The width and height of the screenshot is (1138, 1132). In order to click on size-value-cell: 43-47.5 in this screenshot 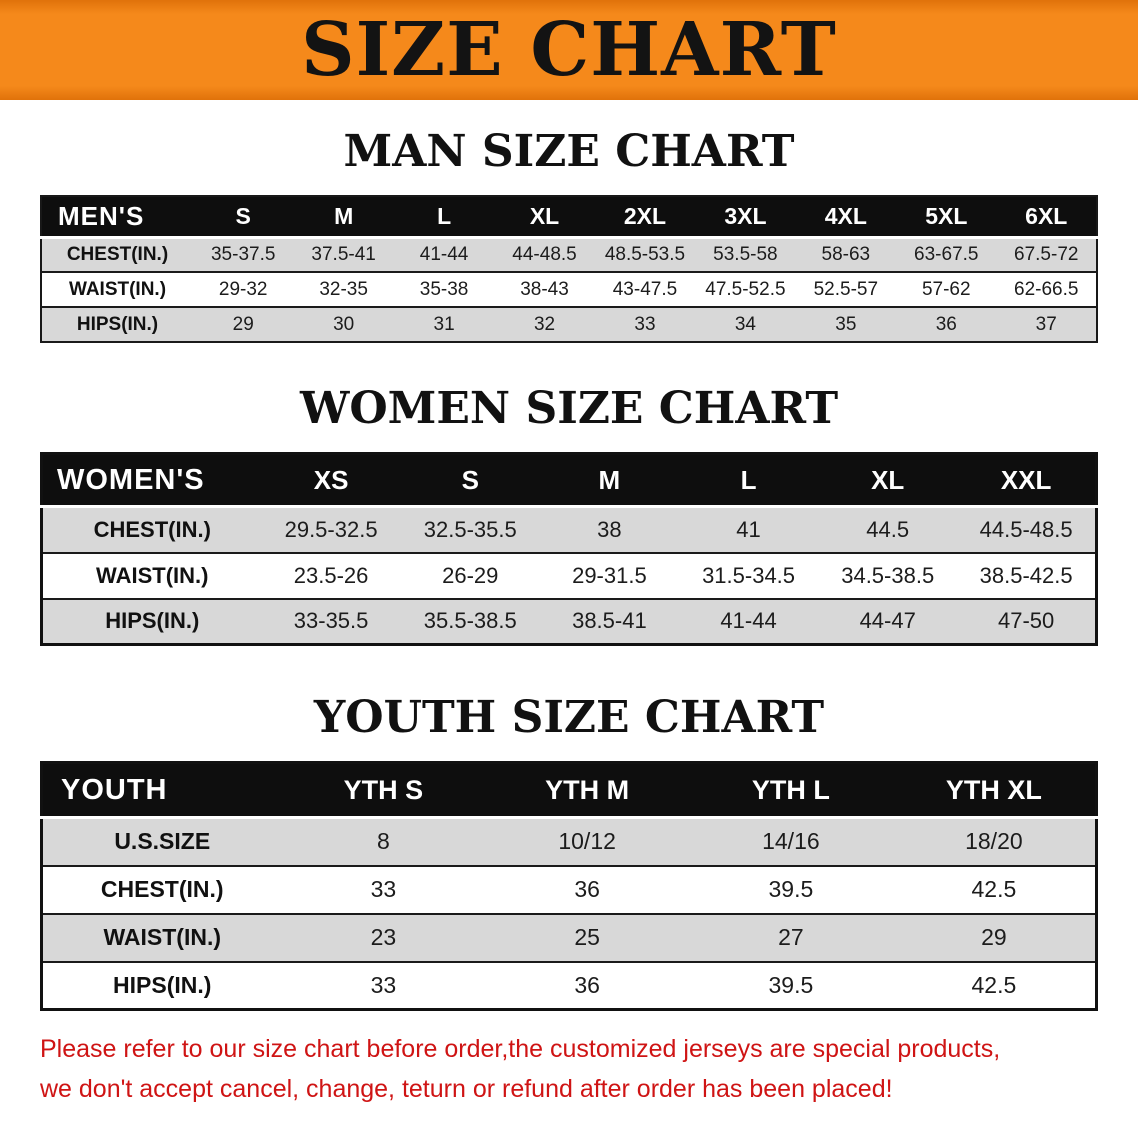, I will do `click(645, 289)`.